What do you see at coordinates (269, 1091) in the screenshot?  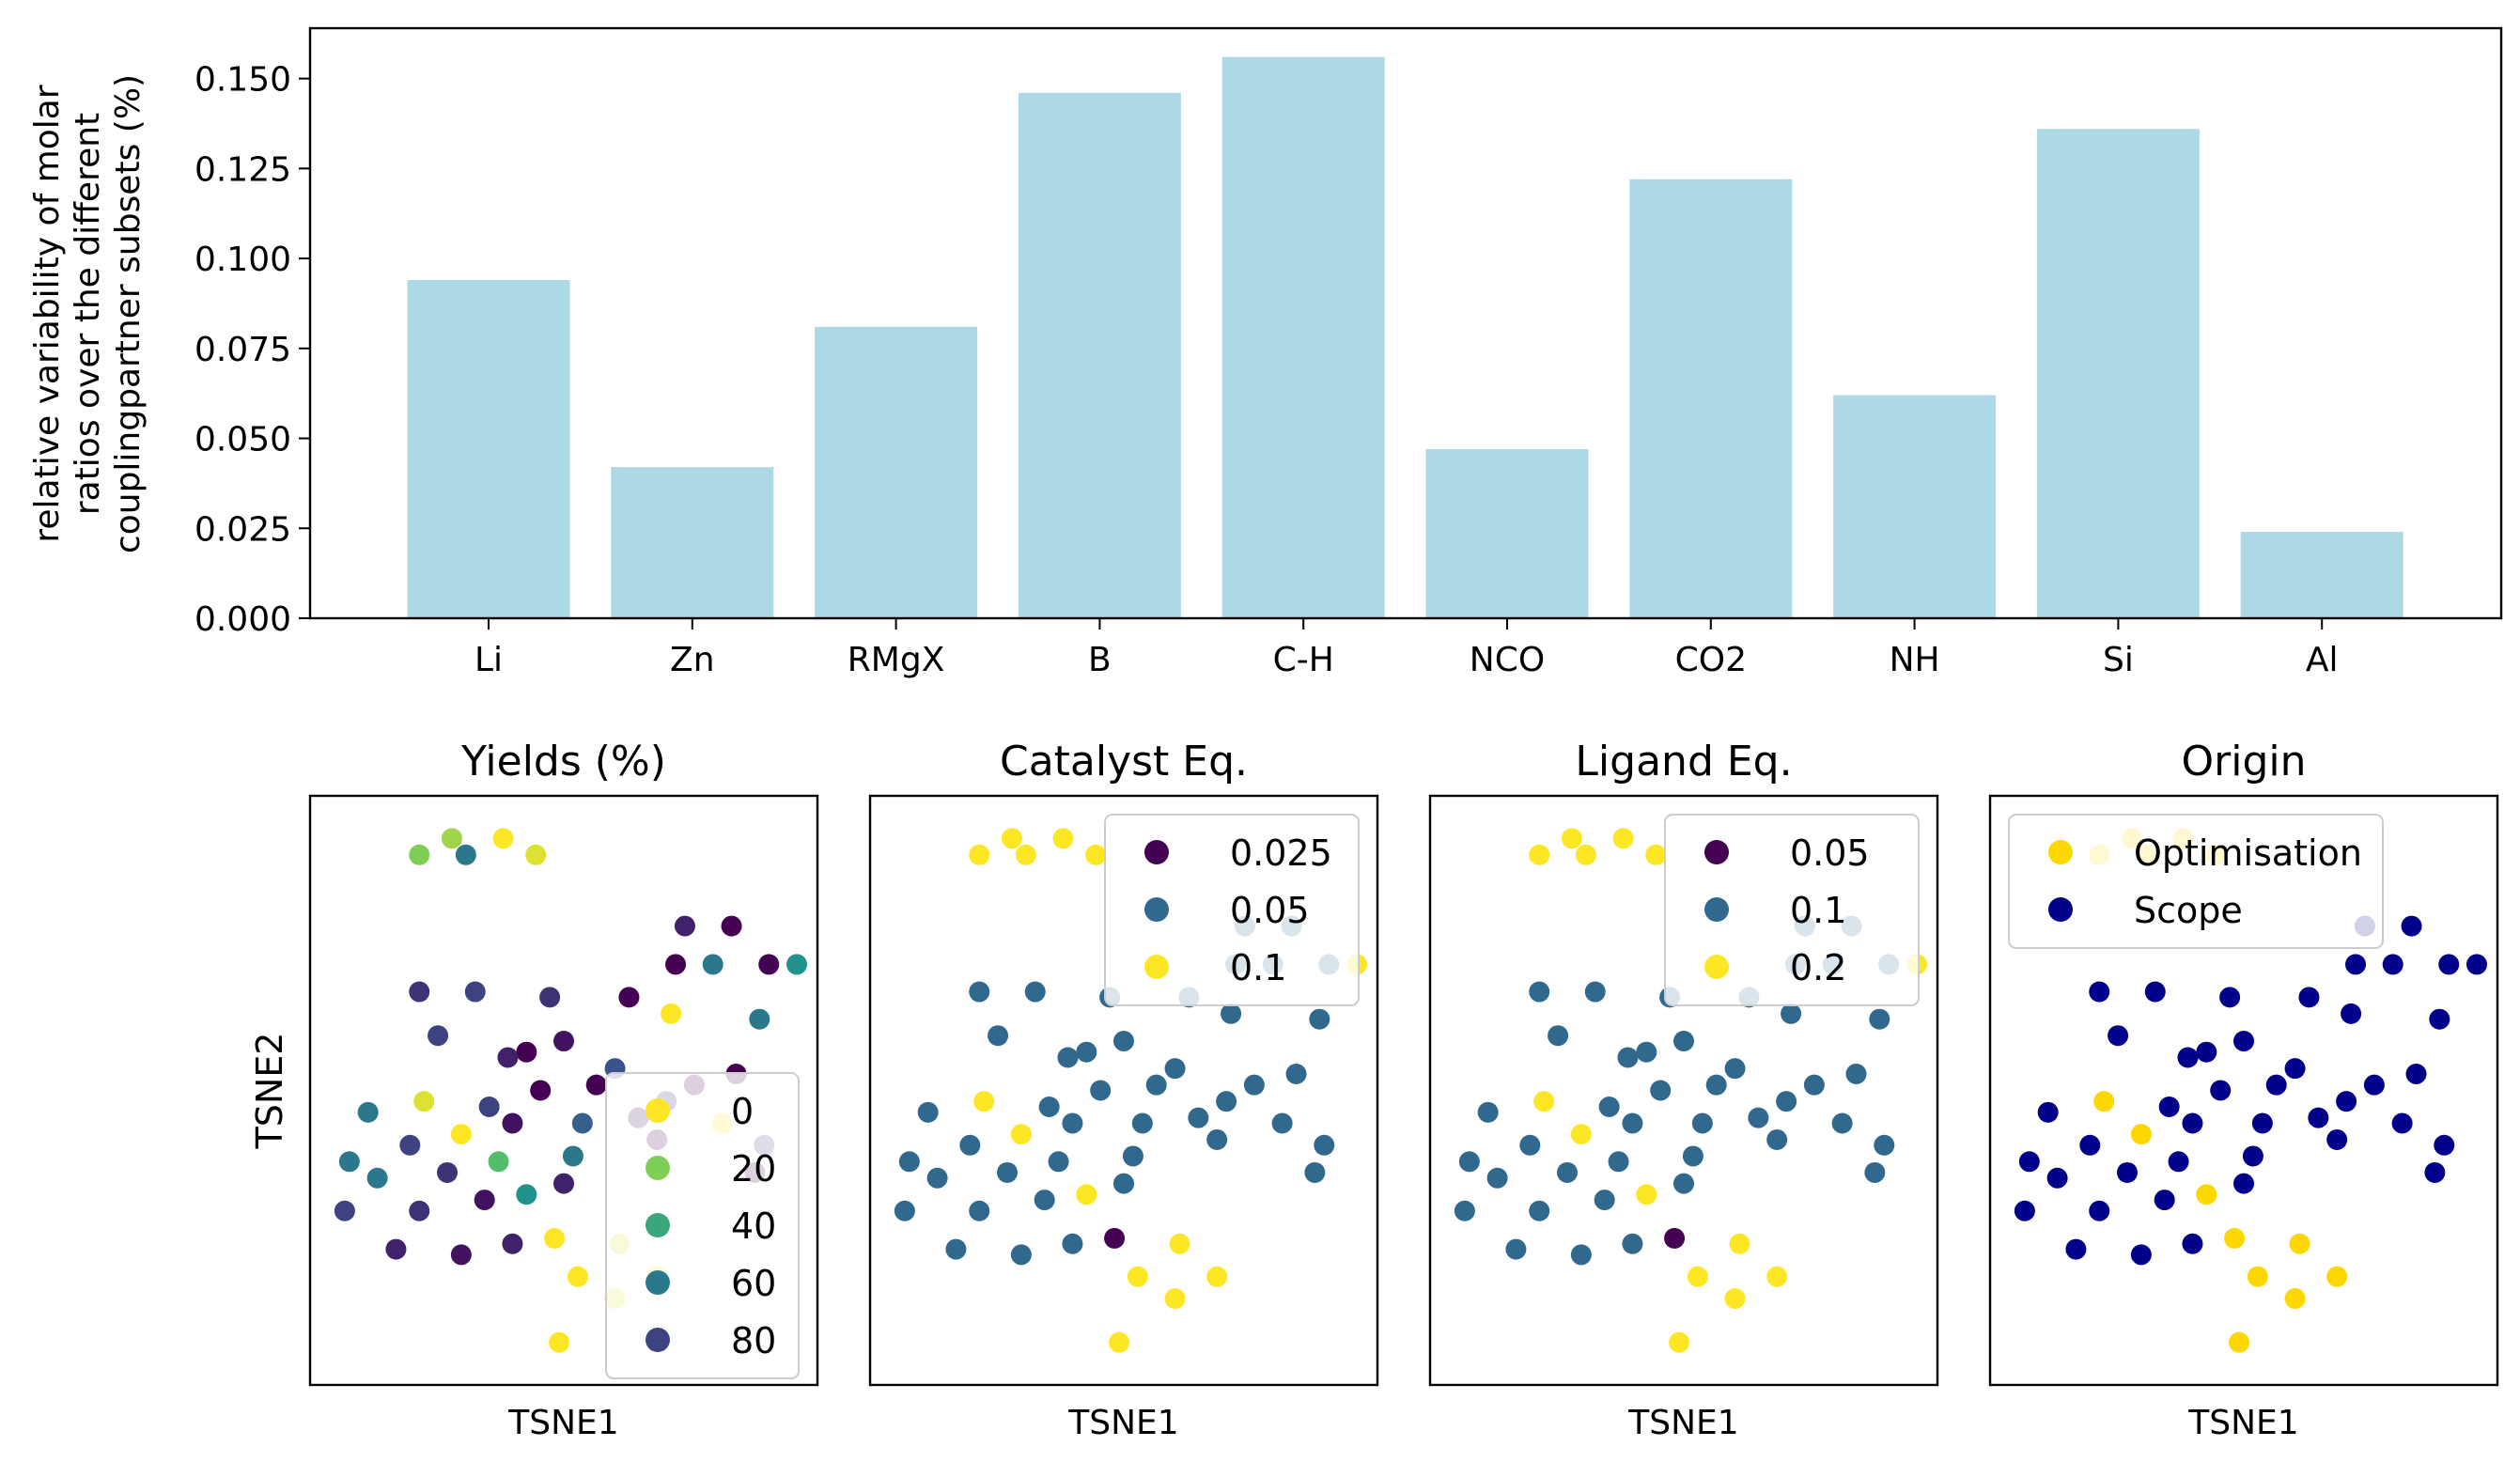 I see `scatter-y-axis-label: TSNE2` at bounding box center [269, 1091].